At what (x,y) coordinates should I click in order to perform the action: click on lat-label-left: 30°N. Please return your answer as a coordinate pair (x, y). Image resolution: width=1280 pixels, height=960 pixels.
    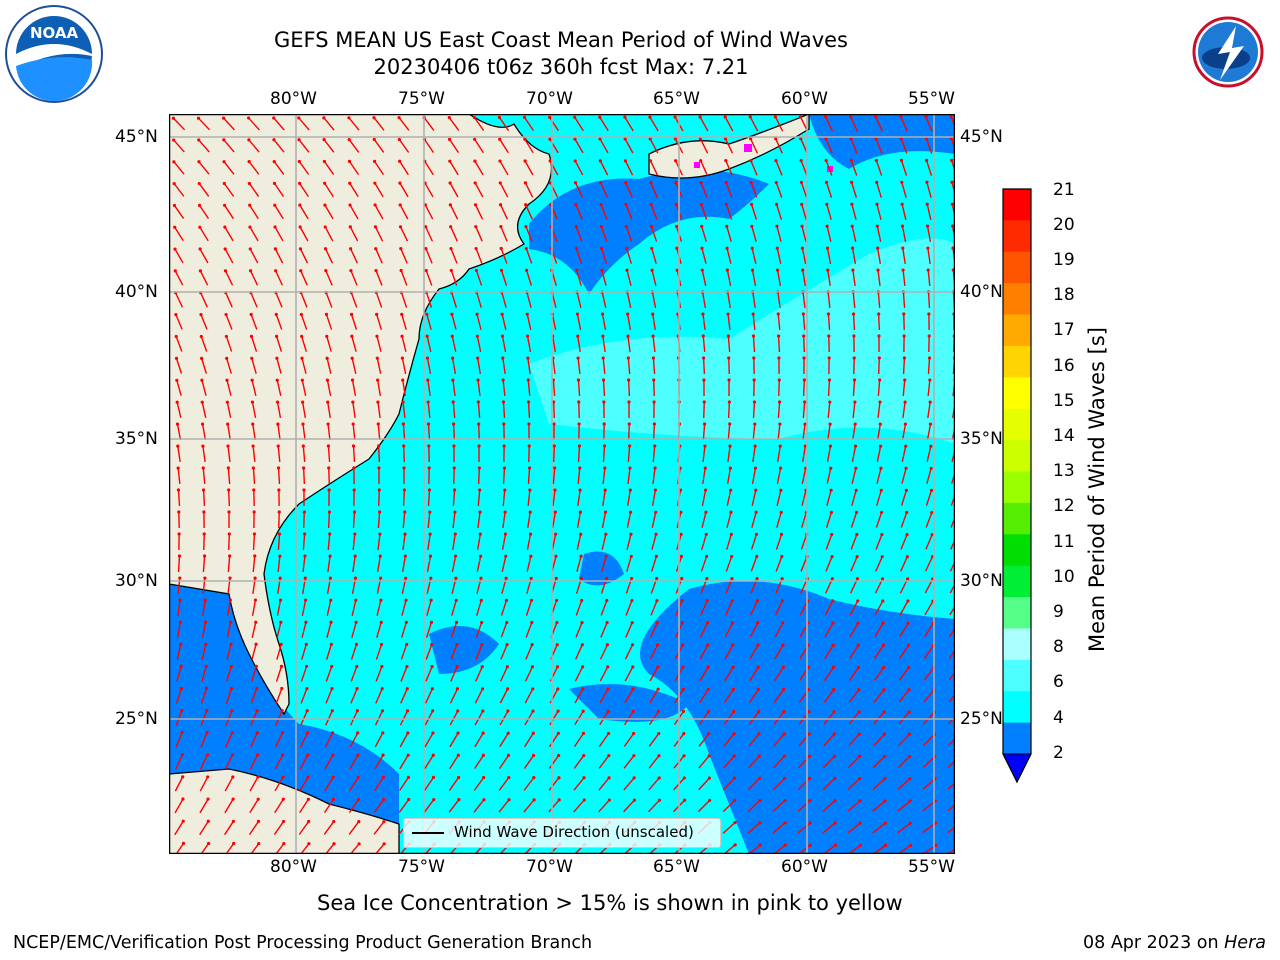
    Looking at the image, I should click on (136, 581).